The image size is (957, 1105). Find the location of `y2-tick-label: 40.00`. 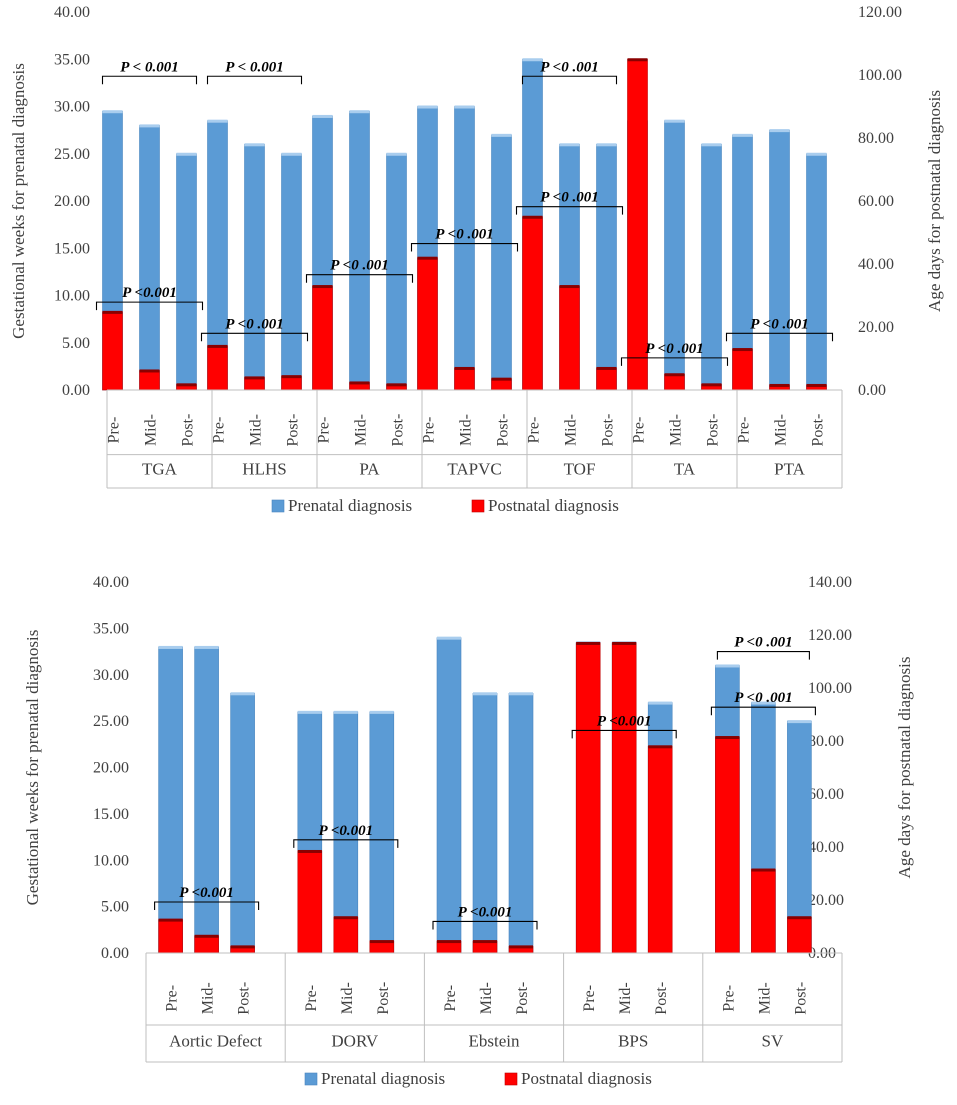

y2-tick-label: 40.00 is located at coordinates (826, 847).